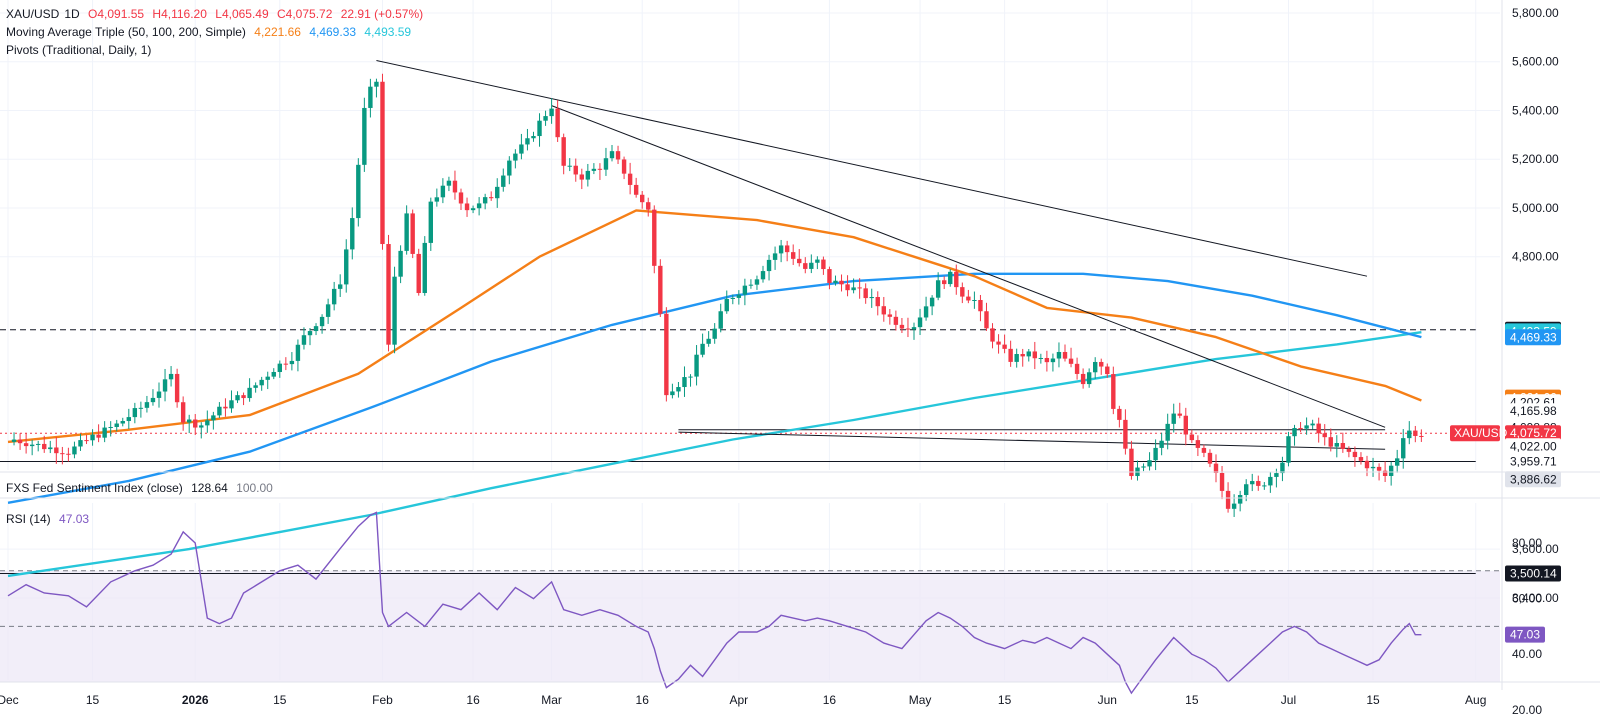  I want to click on rsi-legend: RSI (14) 47.03, so click(50, 519).